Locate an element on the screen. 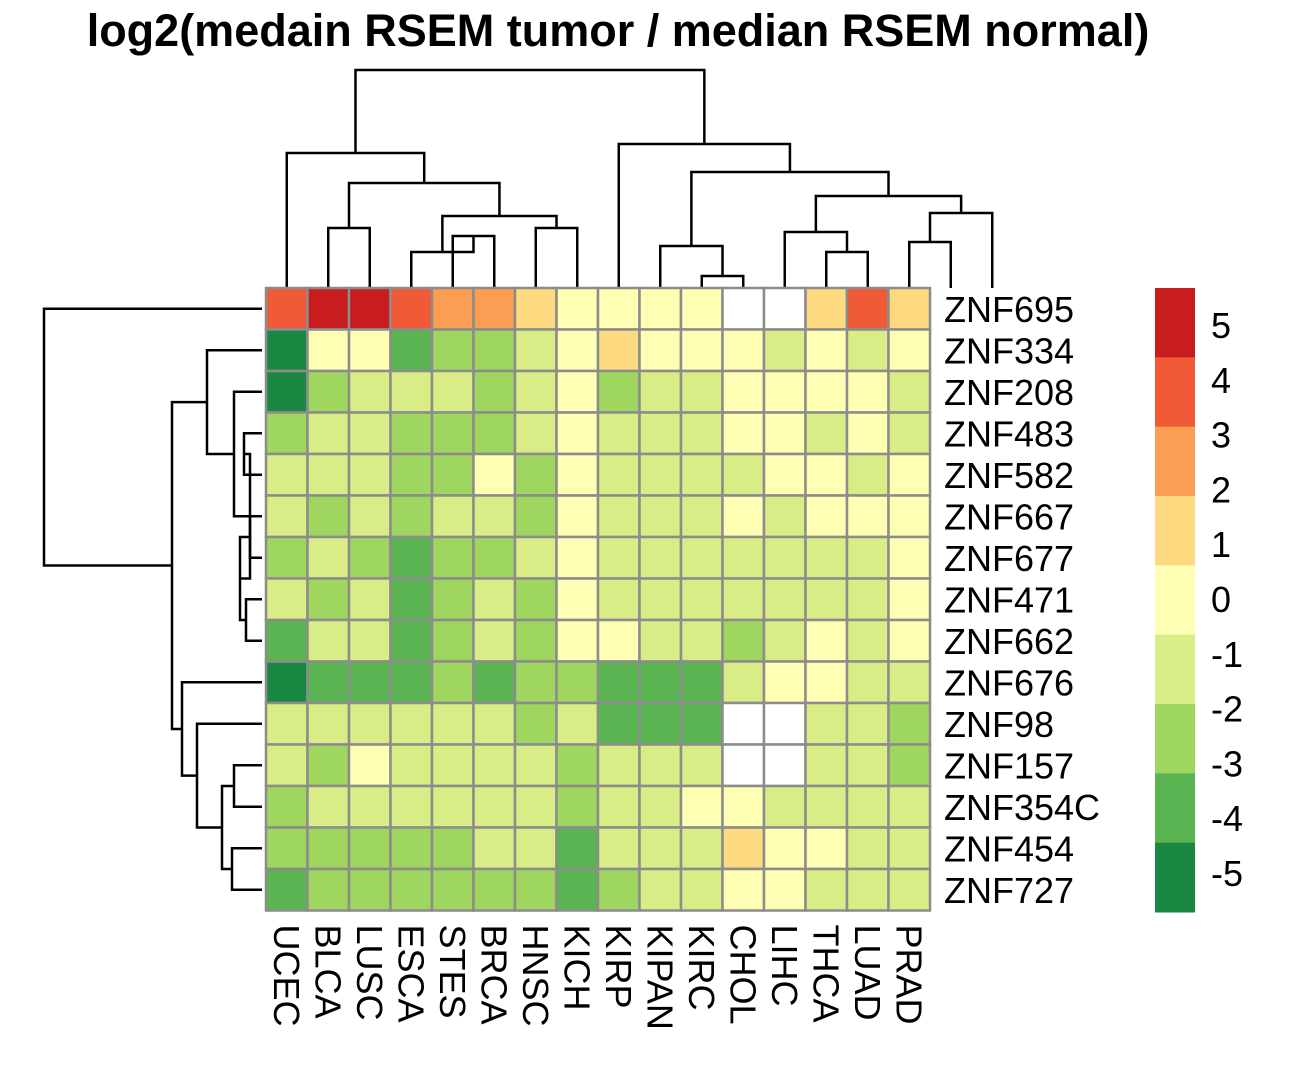  heatmap-cell-ZNF483-KIRP is located at coordinates (618, 433).